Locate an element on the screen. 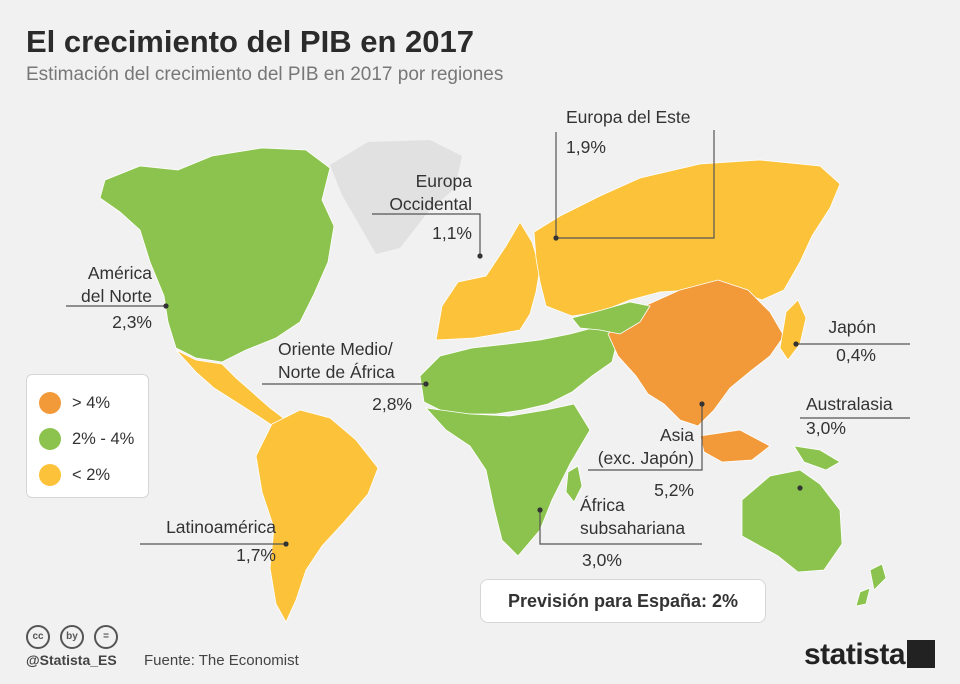 The height and width of the screenshot is (684, 960). value-japan: 0,4% is located at coordinates (856, 355).